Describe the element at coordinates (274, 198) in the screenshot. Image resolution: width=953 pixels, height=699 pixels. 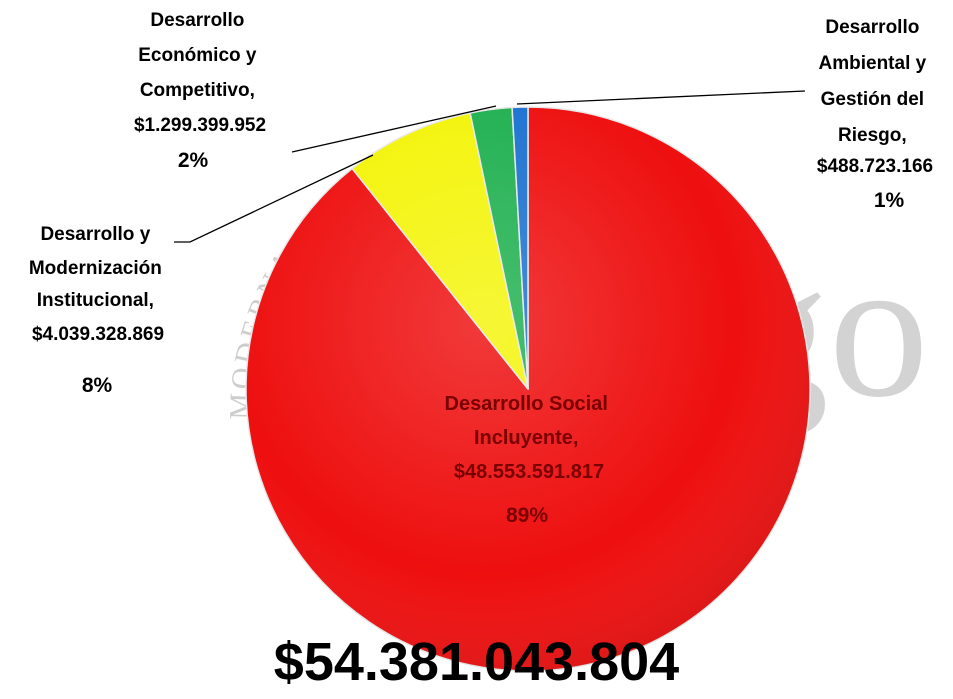
I see `leader-line-modernizacion` at that location.